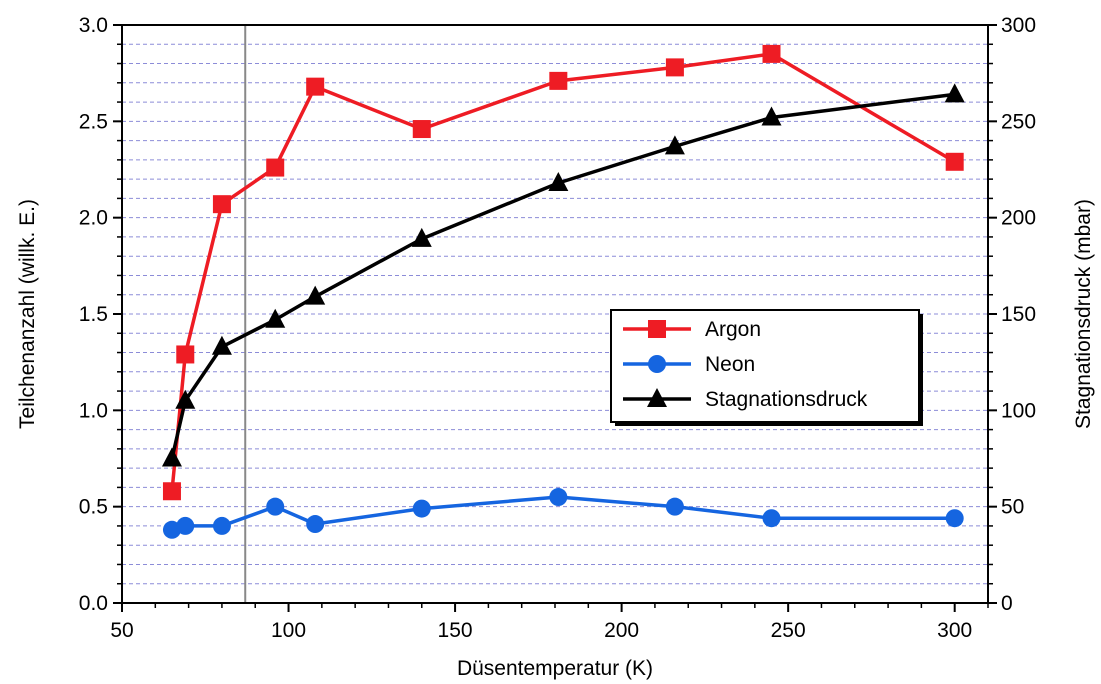 The image size is (1101, 684). I want to click on y2-tick-label: 50, so click(1012, 507).